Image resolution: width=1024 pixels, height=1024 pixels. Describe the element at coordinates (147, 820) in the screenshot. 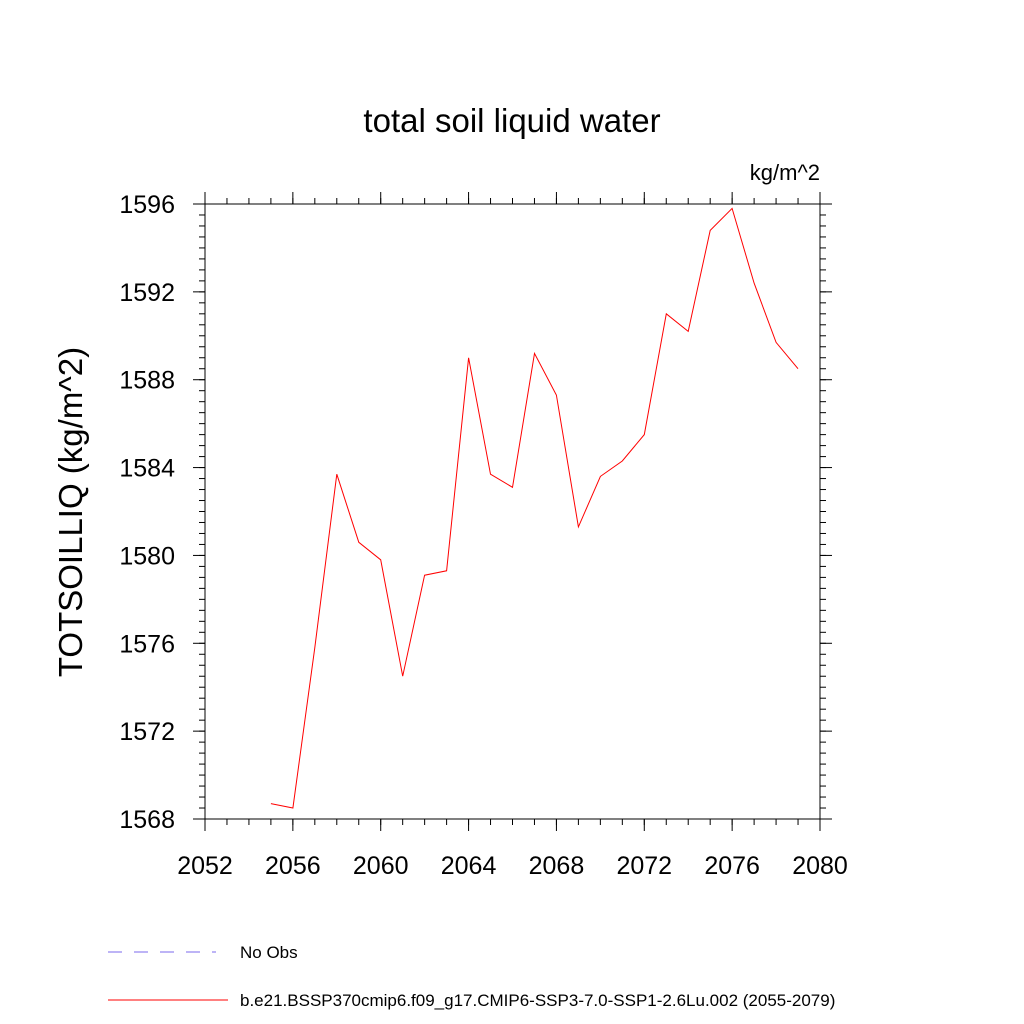

I see `y-tick-label: 1568` at that location.